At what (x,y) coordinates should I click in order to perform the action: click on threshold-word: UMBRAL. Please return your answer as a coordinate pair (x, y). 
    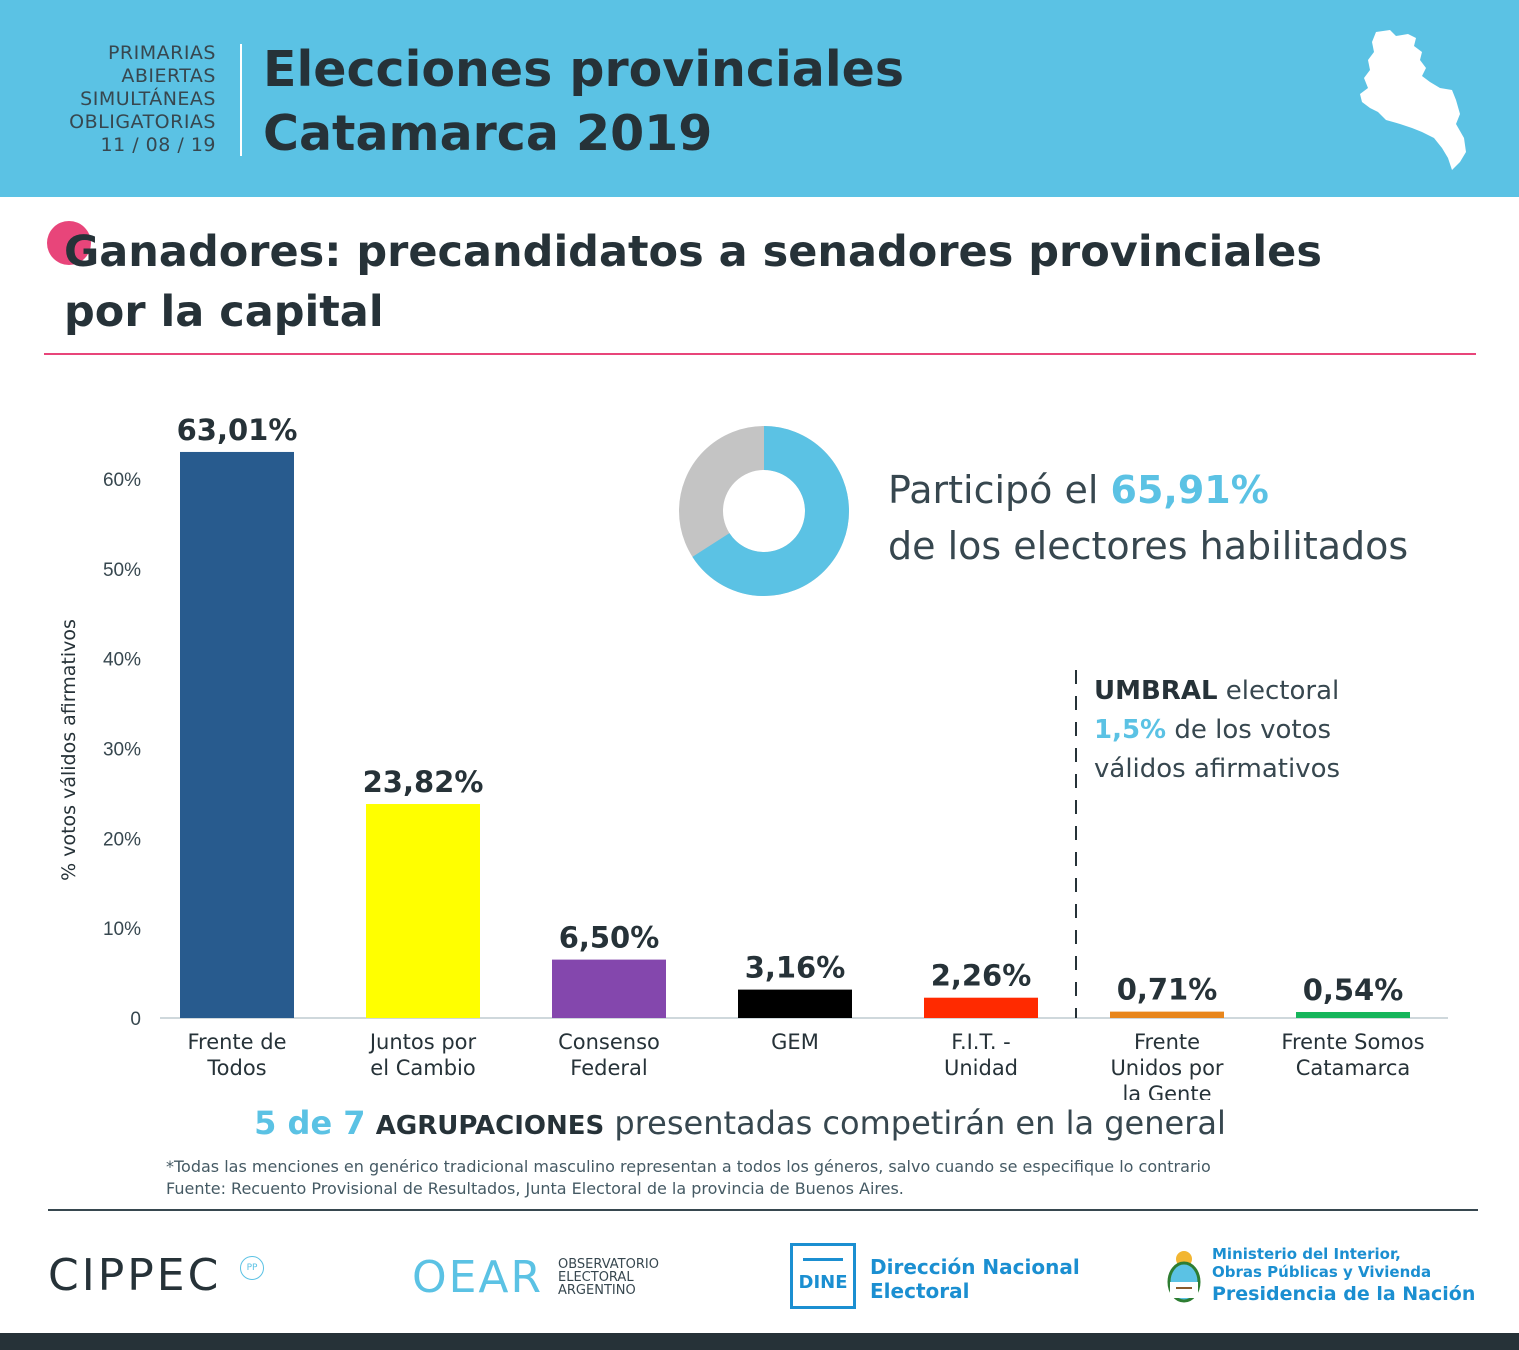
    Looking at the image, I should click on (1156, 691).